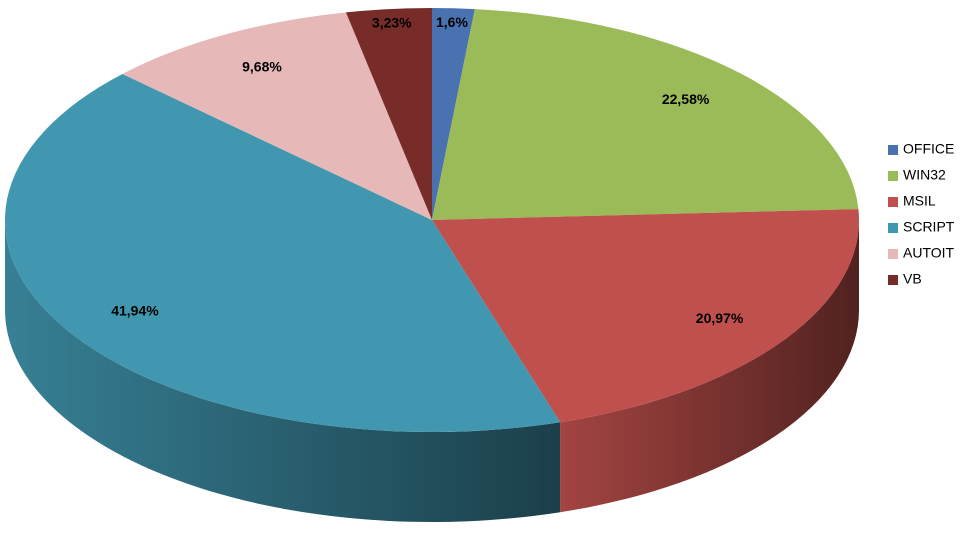  What do you see at coordinates (929, 227) in the screenshot?
I see `legend-label: SCRIPT` at bounding box center [929, 227].